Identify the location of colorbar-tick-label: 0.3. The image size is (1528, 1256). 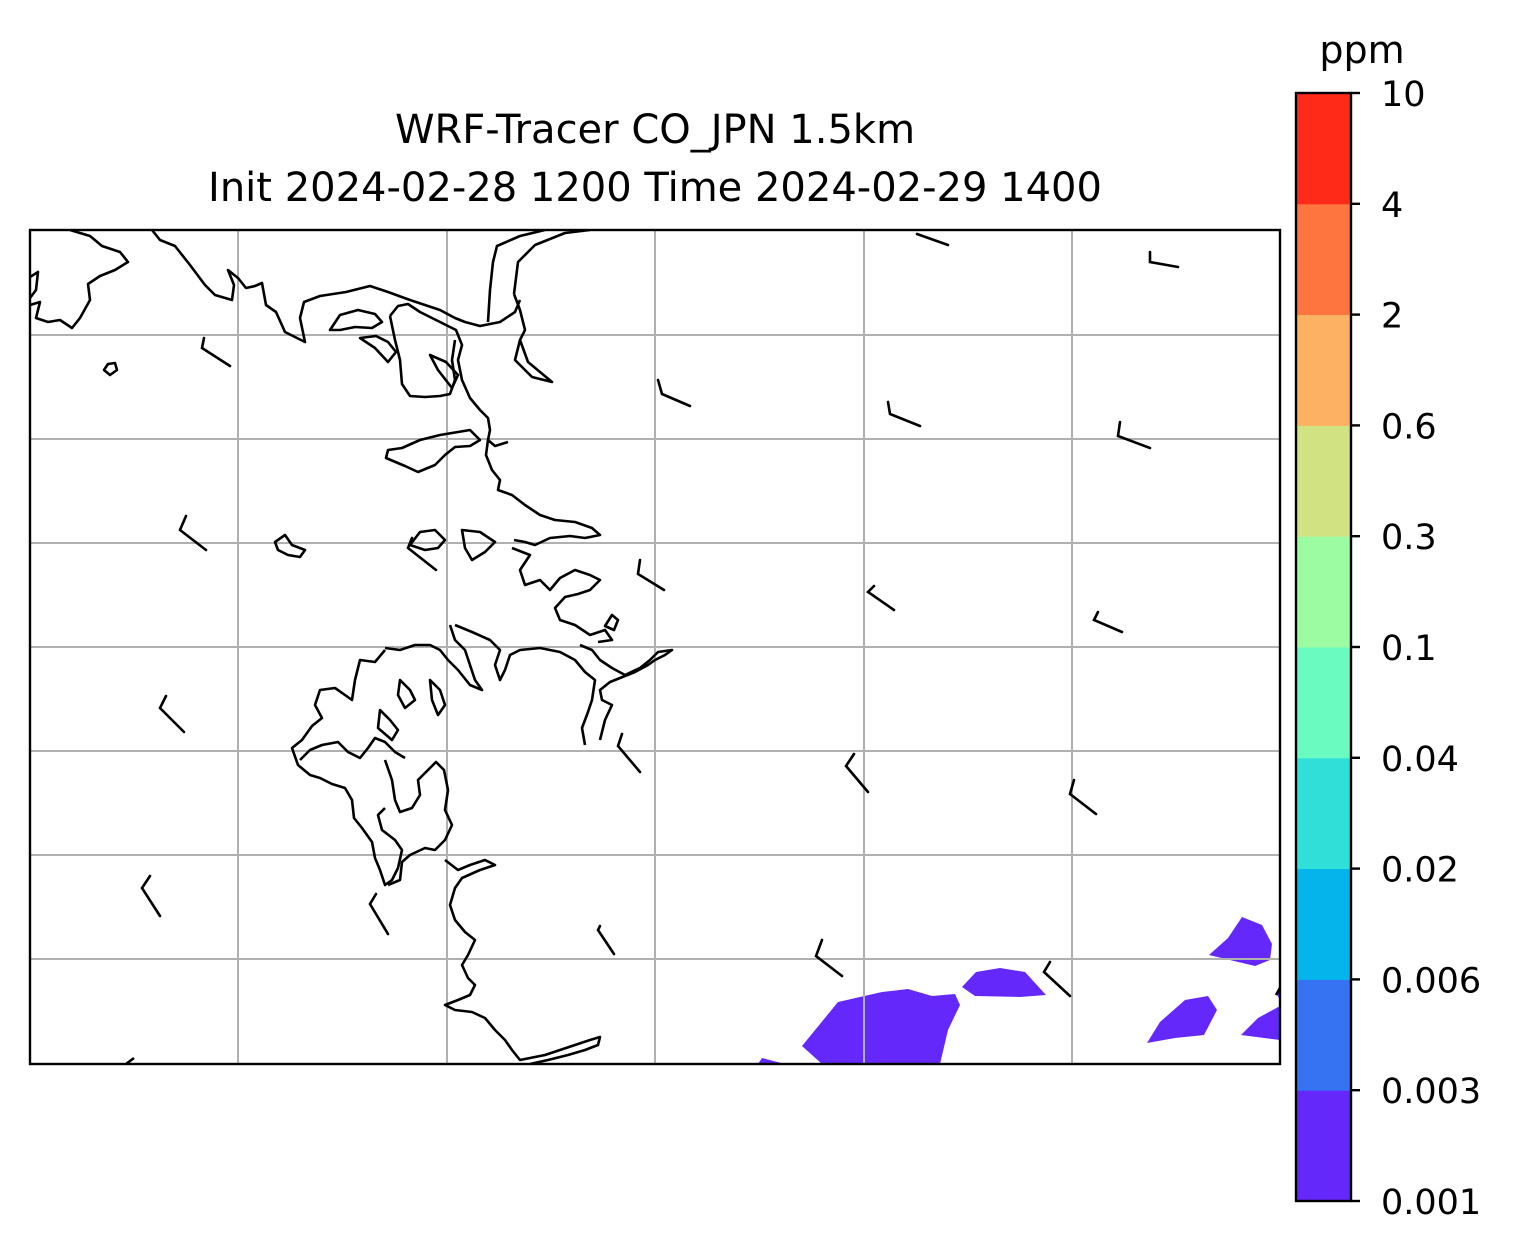
(1409, 538).